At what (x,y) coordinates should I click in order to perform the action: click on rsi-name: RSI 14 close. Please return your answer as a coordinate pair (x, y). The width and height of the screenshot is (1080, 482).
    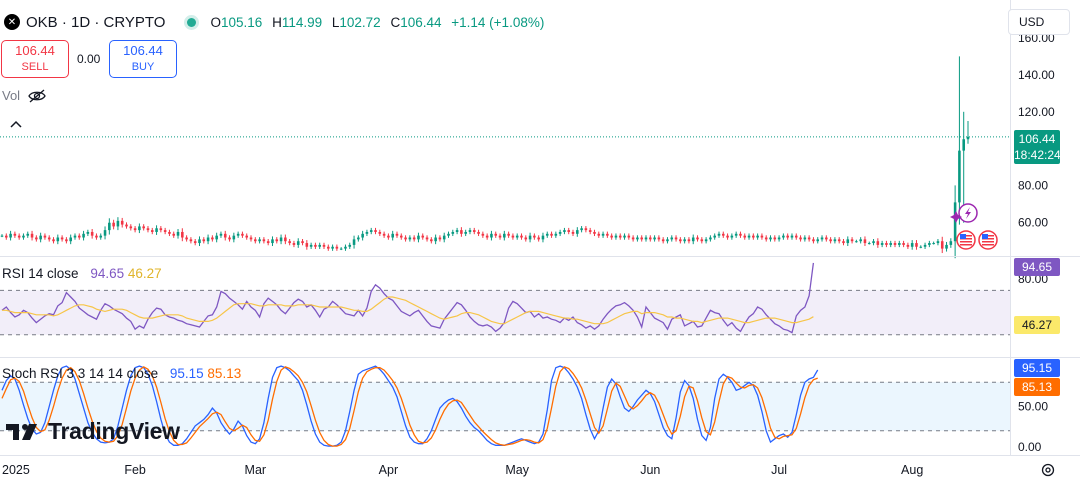
    Looking at the image, I should click on (40, 273).